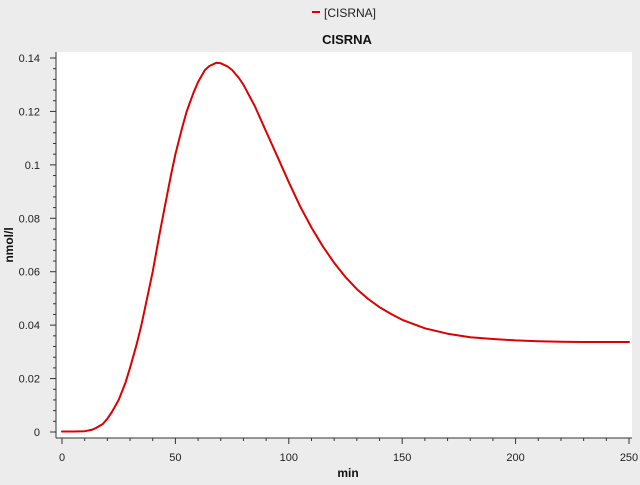 The image size is (640, 485). I want to click on y-tick-label: 0.08, so click(29, 219).